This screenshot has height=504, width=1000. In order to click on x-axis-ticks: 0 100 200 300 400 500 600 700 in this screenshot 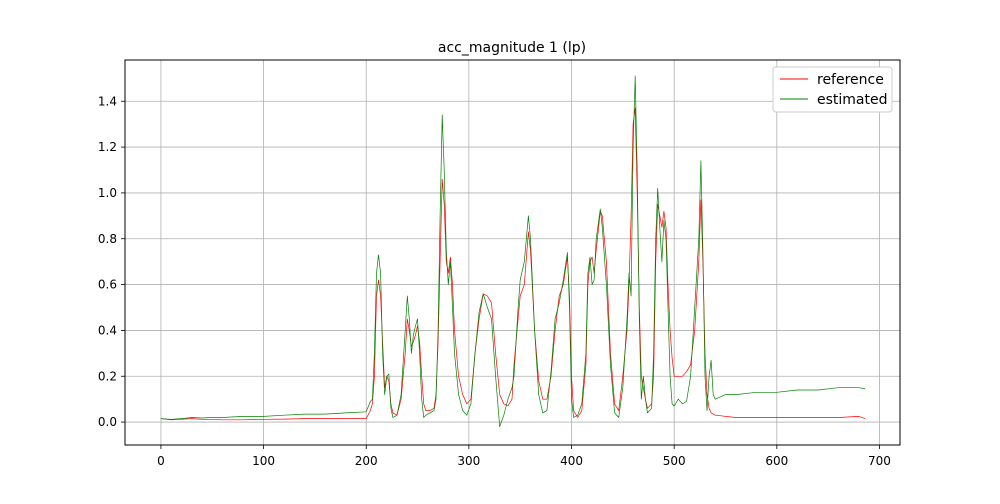, I will do `click(524, 456)`.